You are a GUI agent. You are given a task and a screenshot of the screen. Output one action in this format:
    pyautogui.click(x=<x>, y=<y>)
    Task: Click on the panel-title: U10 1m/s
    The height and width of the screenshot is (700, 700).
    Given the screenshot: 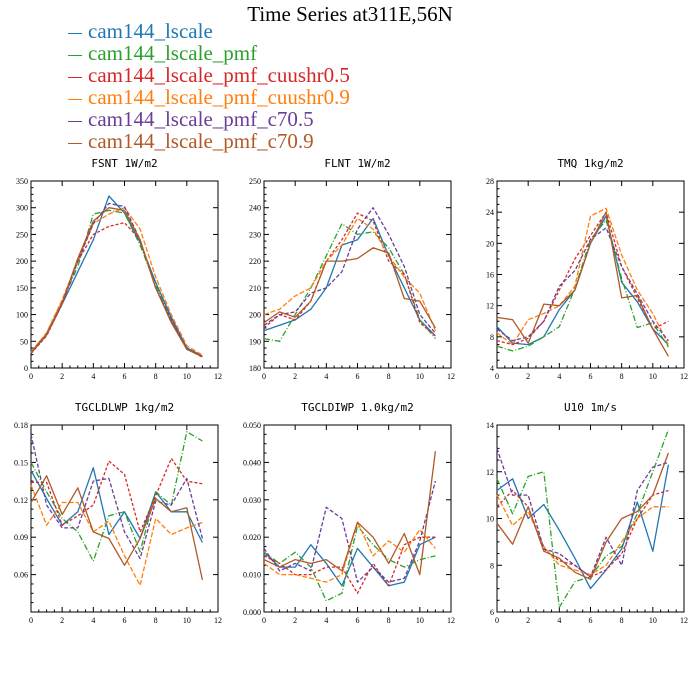 What is the action you would take?
    pyautogui.click(x=590, y=407)
    